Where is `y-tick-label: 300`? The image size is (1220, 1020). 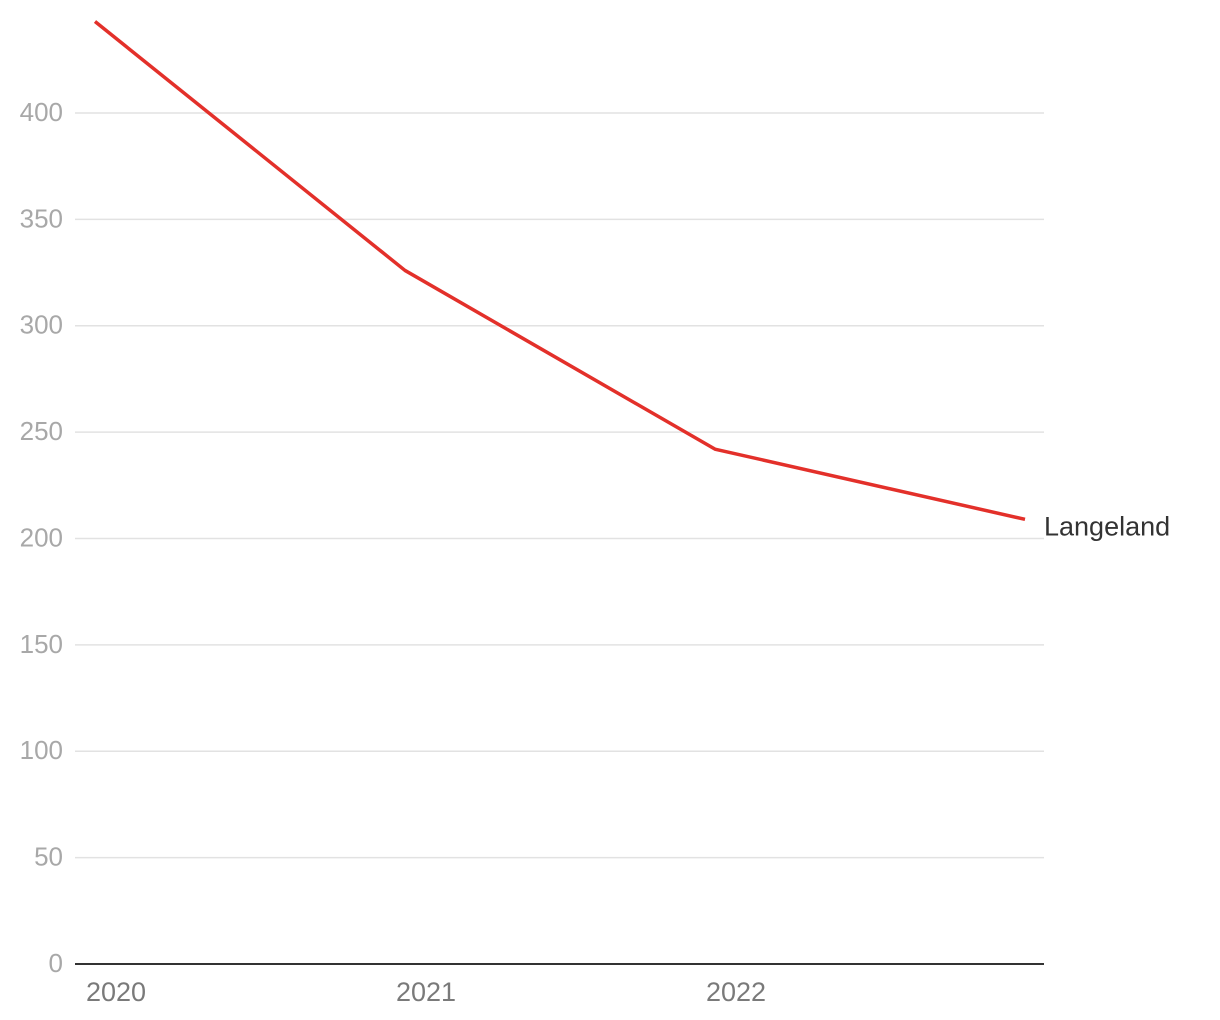
y-tick-label: 300 is located at coordinates (41, 325).